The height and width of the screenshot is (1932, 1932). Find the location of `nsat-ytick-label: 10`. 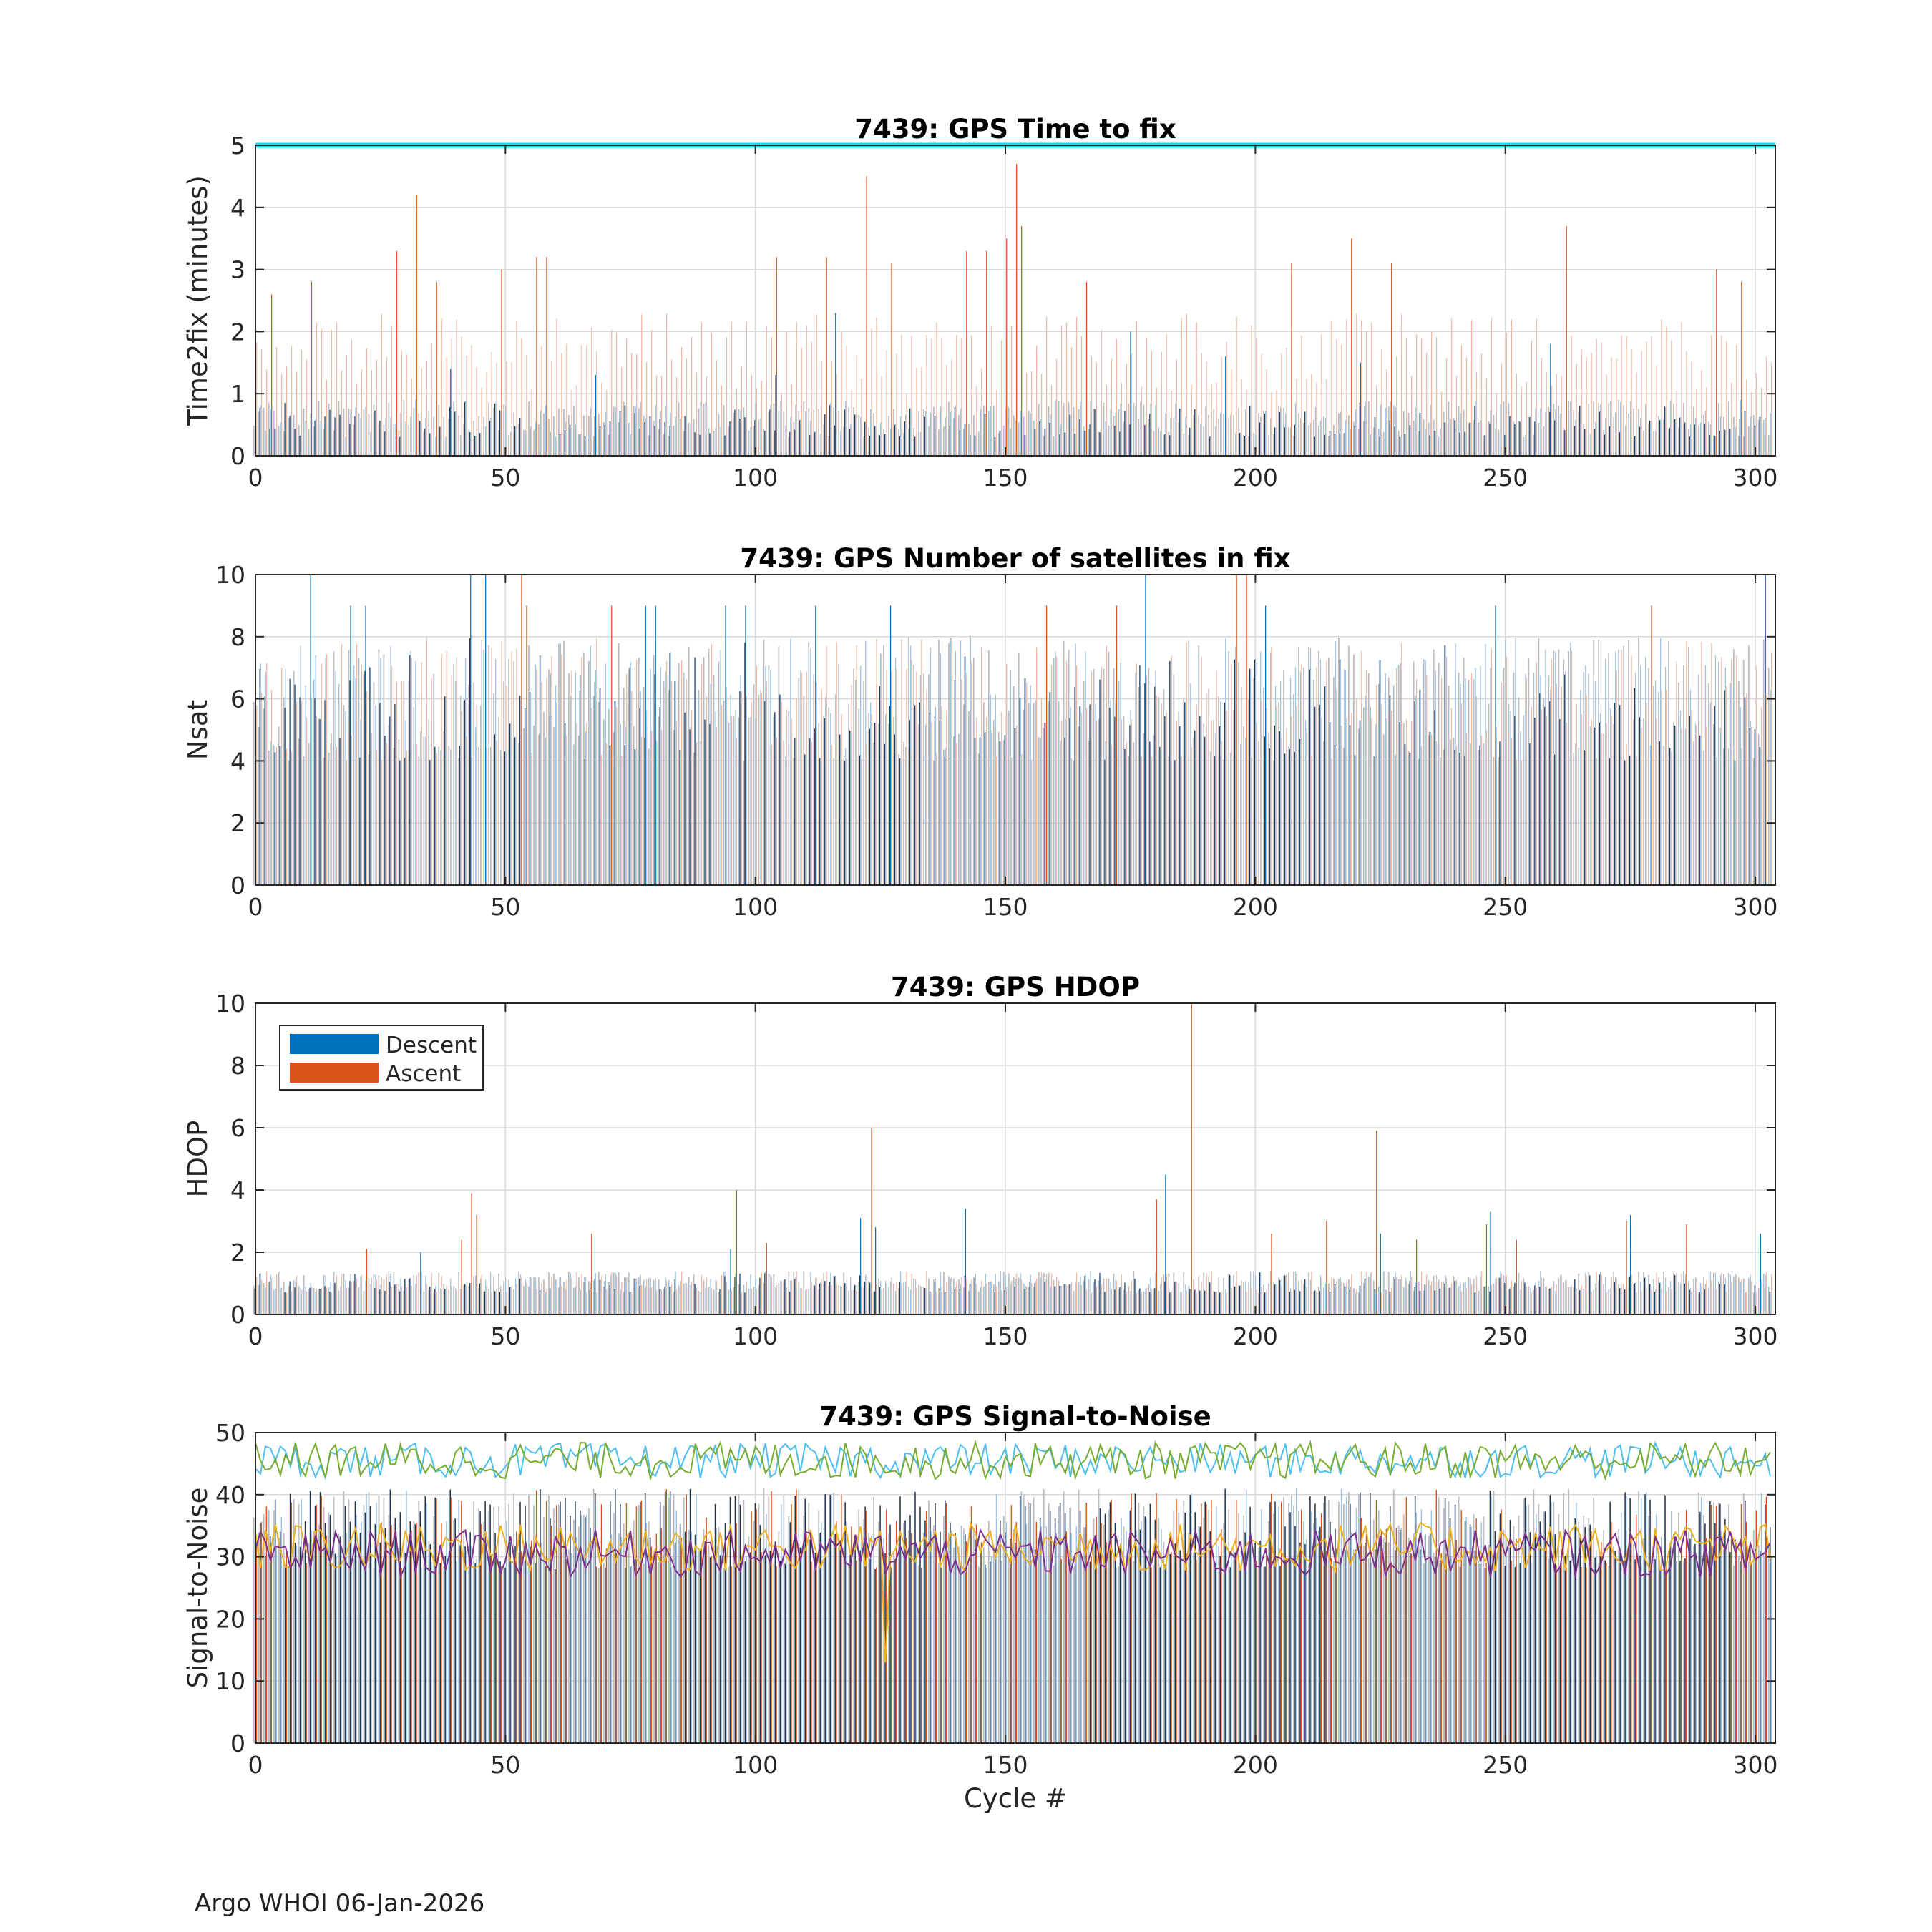

nsat-ytick-label: 10 is located at coordinates (230, 575).